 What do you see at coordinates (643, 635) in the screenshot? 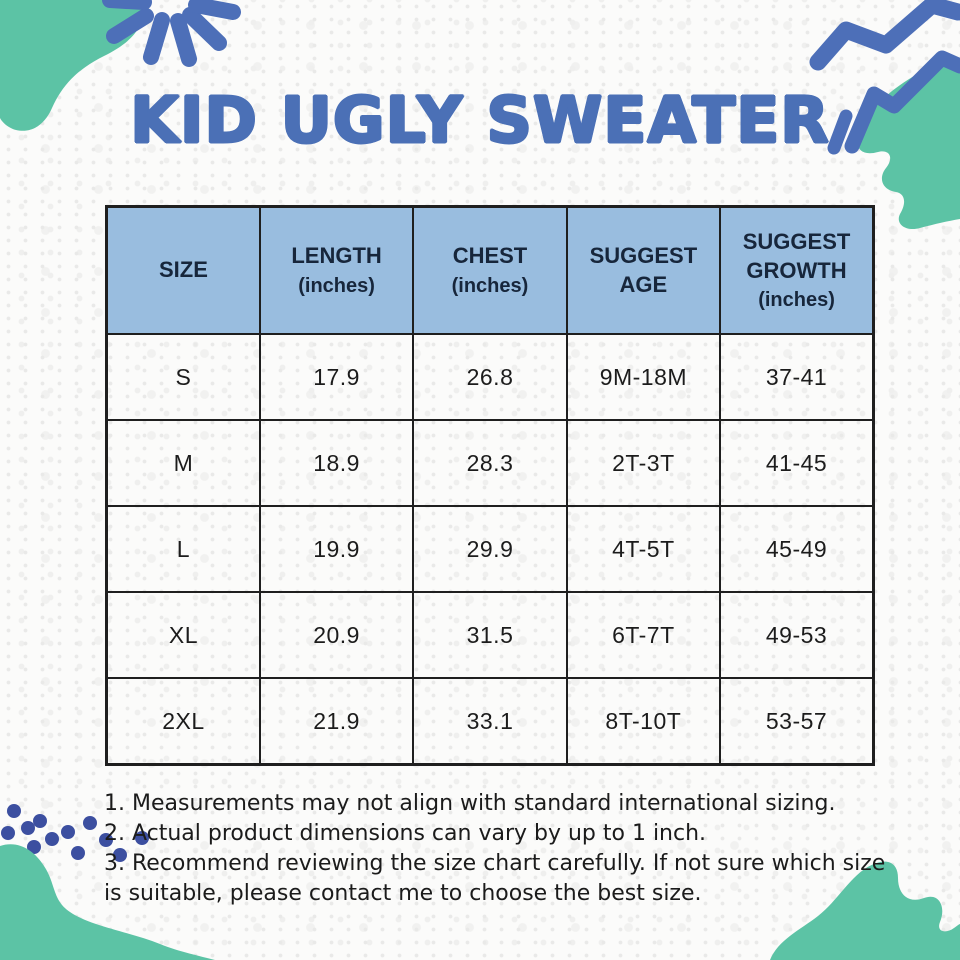
I see `cell-age: 6T-7T` at bounding box center [643, 635].